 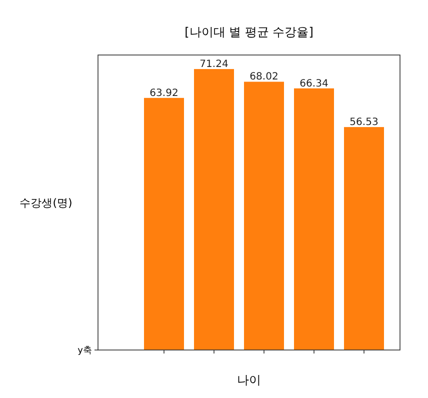 I want to click on y-axis-title: 수강생(명), so click(x=46, y=203).